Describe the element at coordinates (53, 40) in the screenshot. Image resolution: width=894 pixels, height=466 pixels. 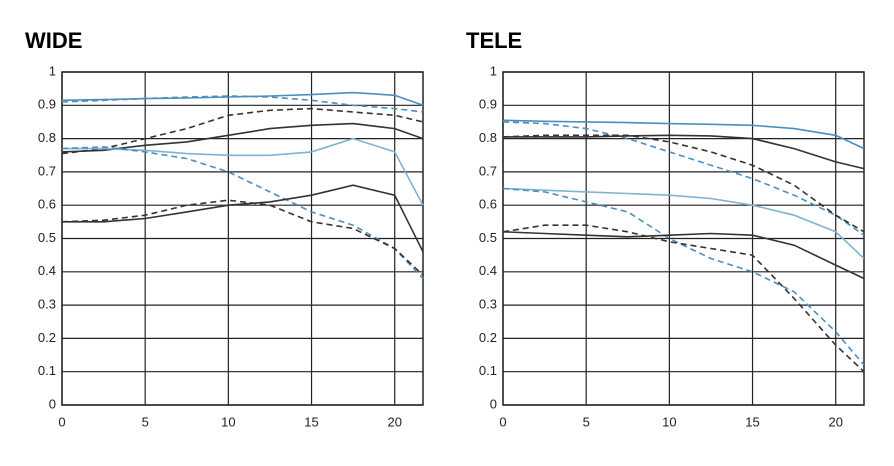
I see `chart-title: WIDE` at that location.